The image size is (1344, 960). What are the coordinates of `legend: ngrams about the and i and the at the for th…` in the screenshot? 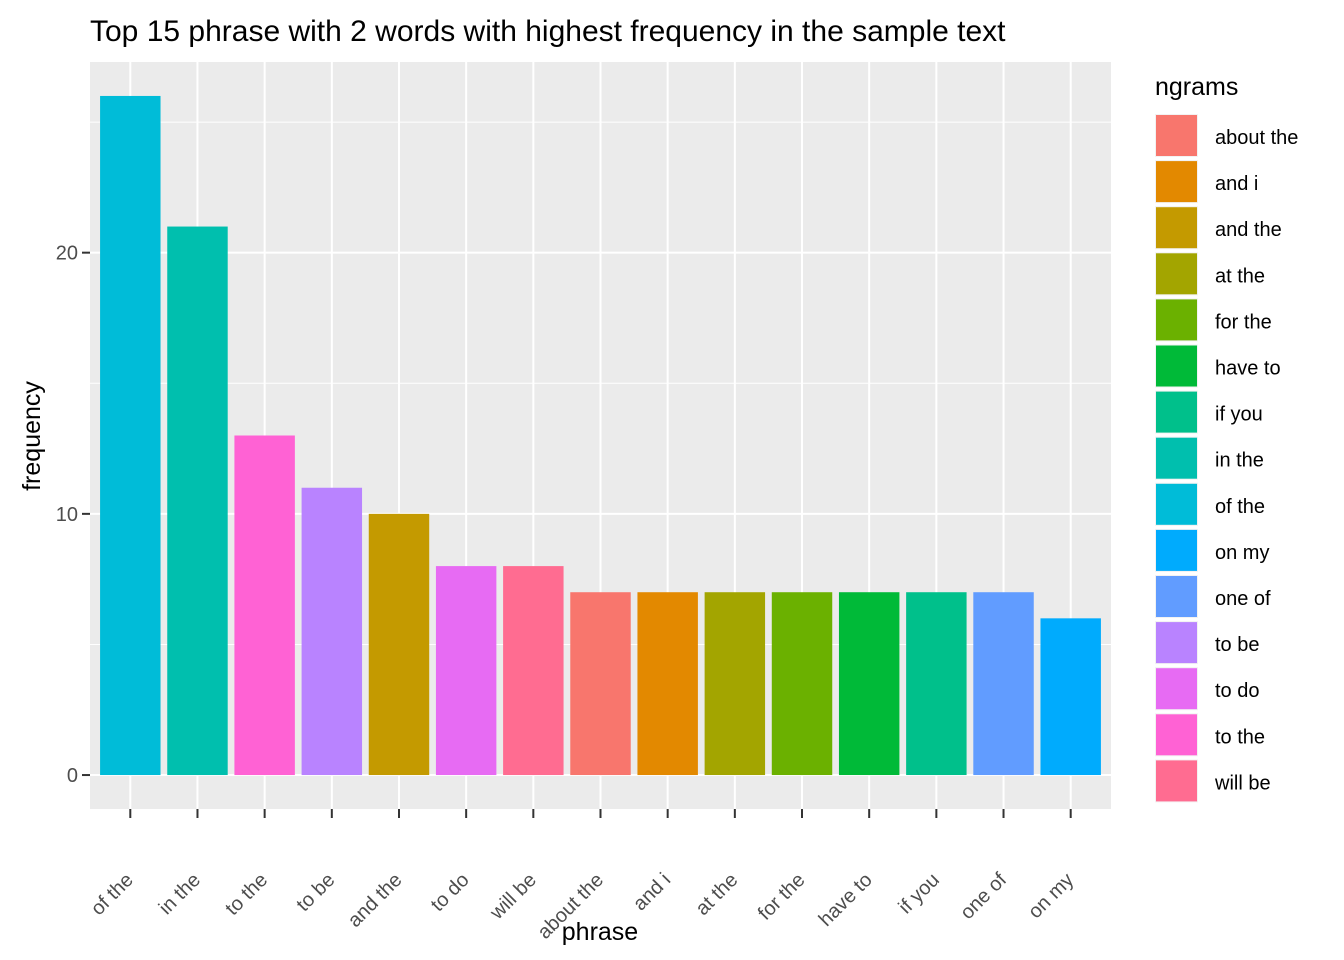 It's located at (1226, 438).